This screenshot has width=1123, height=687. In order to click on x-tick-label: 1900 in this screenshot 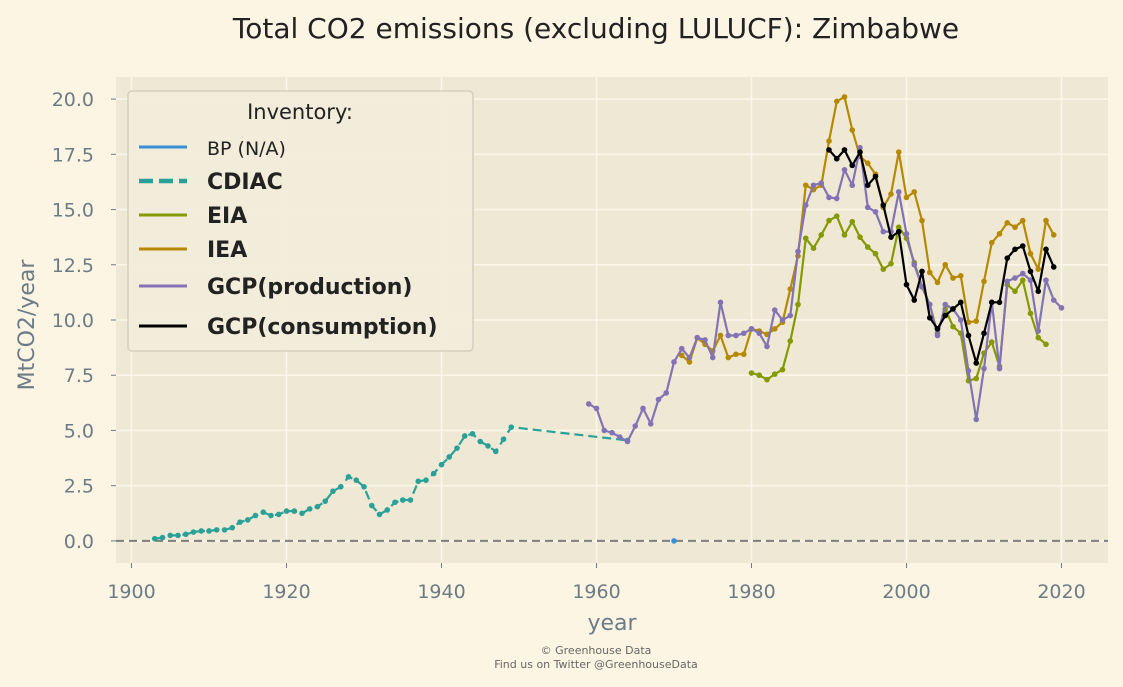, I will do `click(131, 592)`.